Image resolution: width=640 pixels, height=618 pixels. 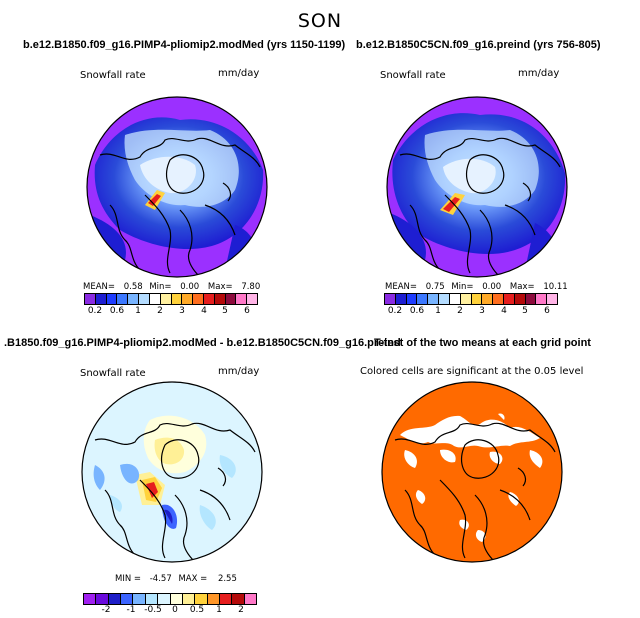 What do you see at coordinates (555, 287) in the screenshot?
I see `panel2-max-value: 10.11` at bounding box center [555, 287].